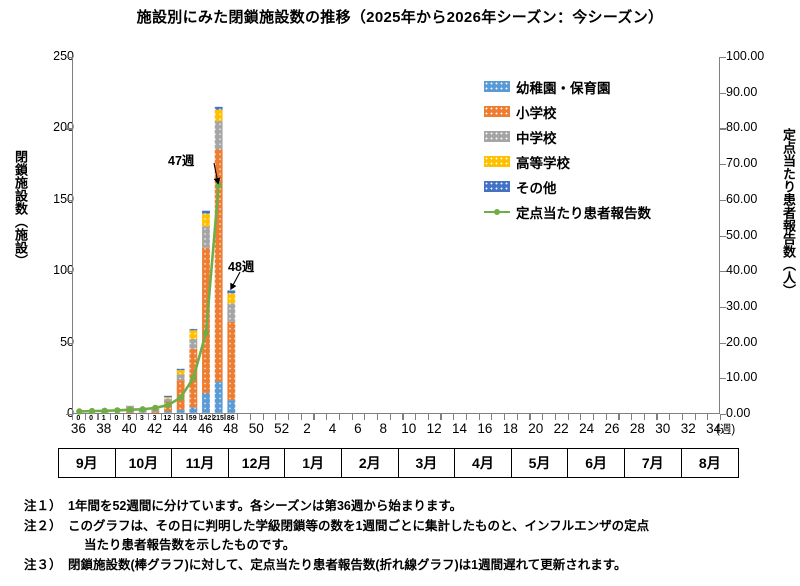 This screenshot has height=586, width=800. Describe the element at coordinates (427, 463) in the screenshot. I see `month-cell: 3月` at that location.